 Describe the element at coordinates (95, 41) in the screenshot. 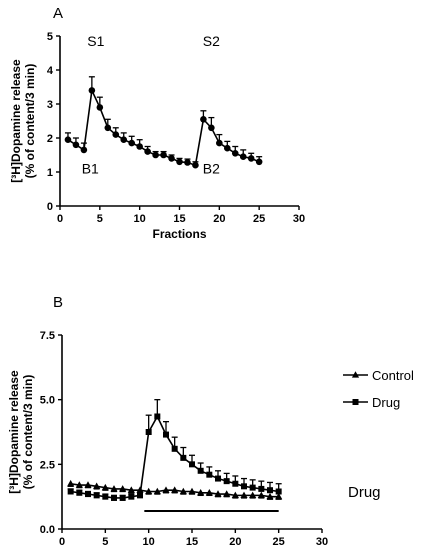

I see `panel-a-annotation-s1: S1` at that location.